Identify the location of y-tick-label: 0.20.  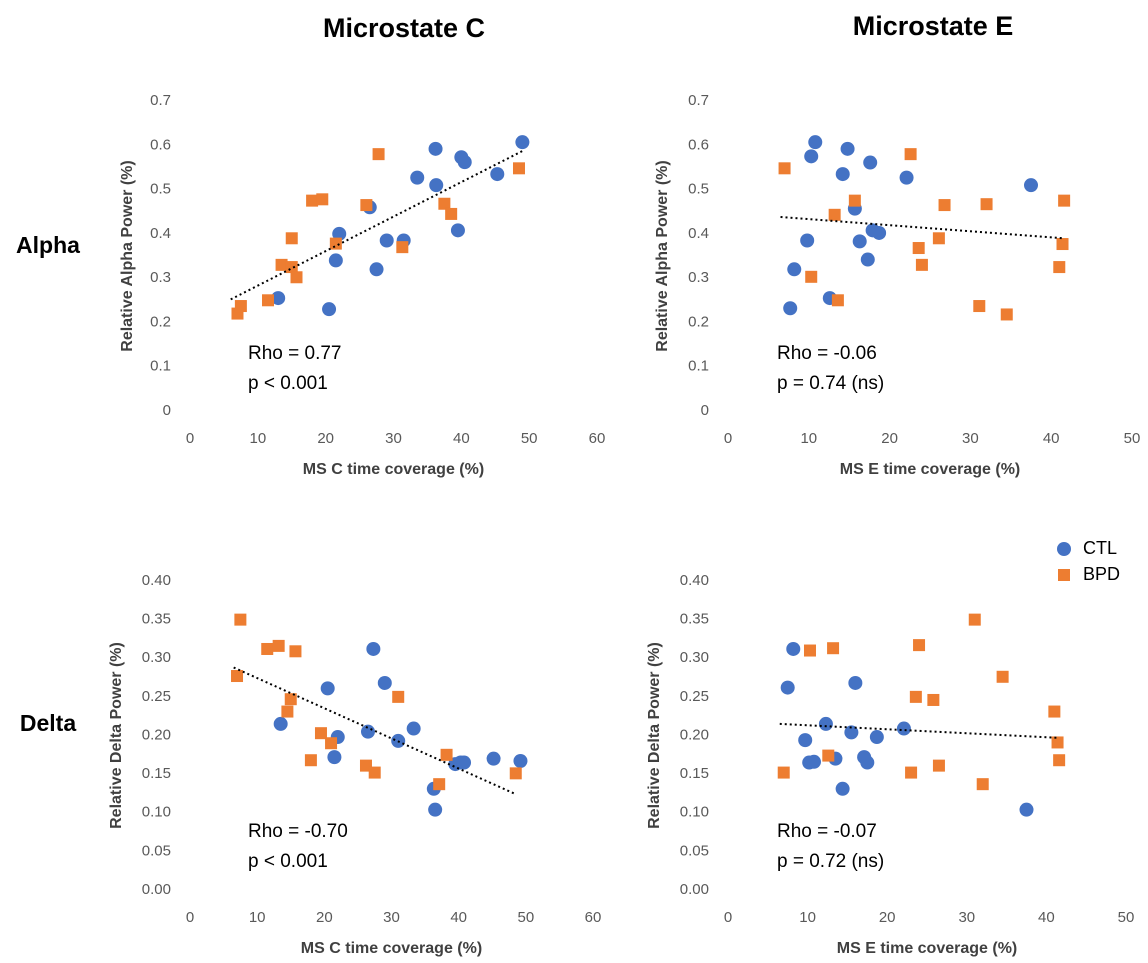
(156, 734).